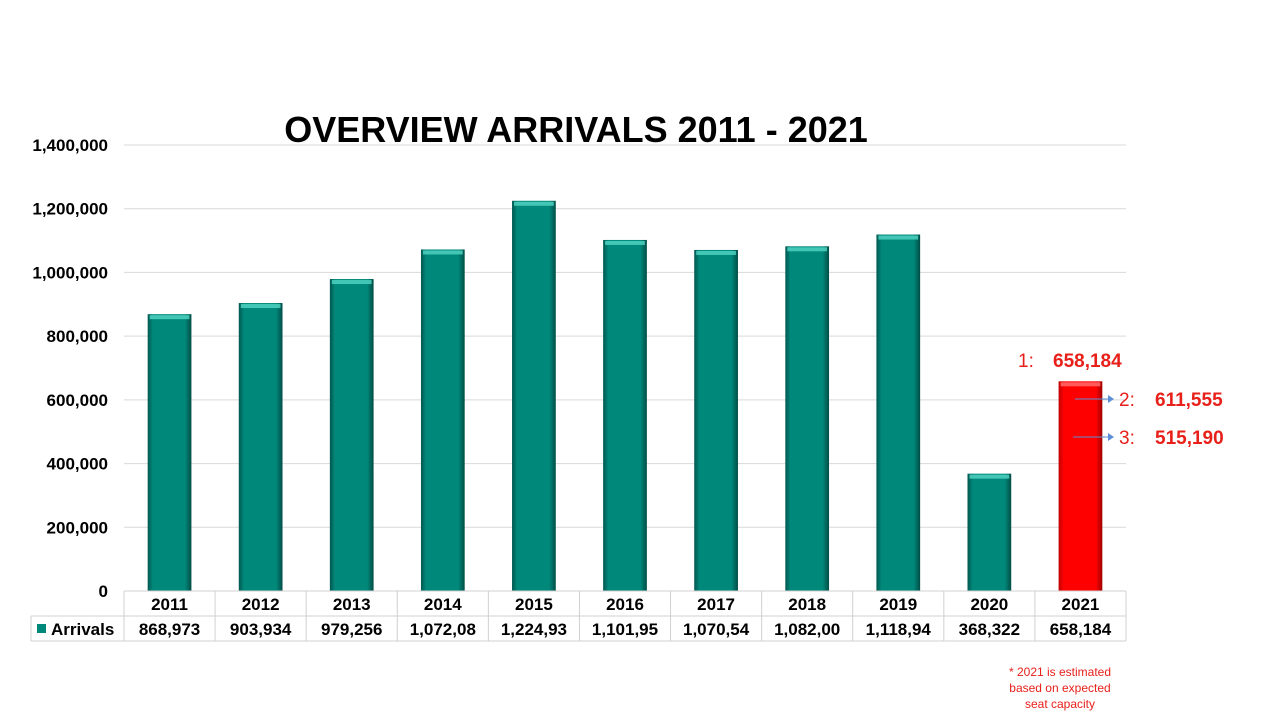 The image size is (1280, 720). I want to click on annotation-value-1: 658,184, so click(1087, 361).